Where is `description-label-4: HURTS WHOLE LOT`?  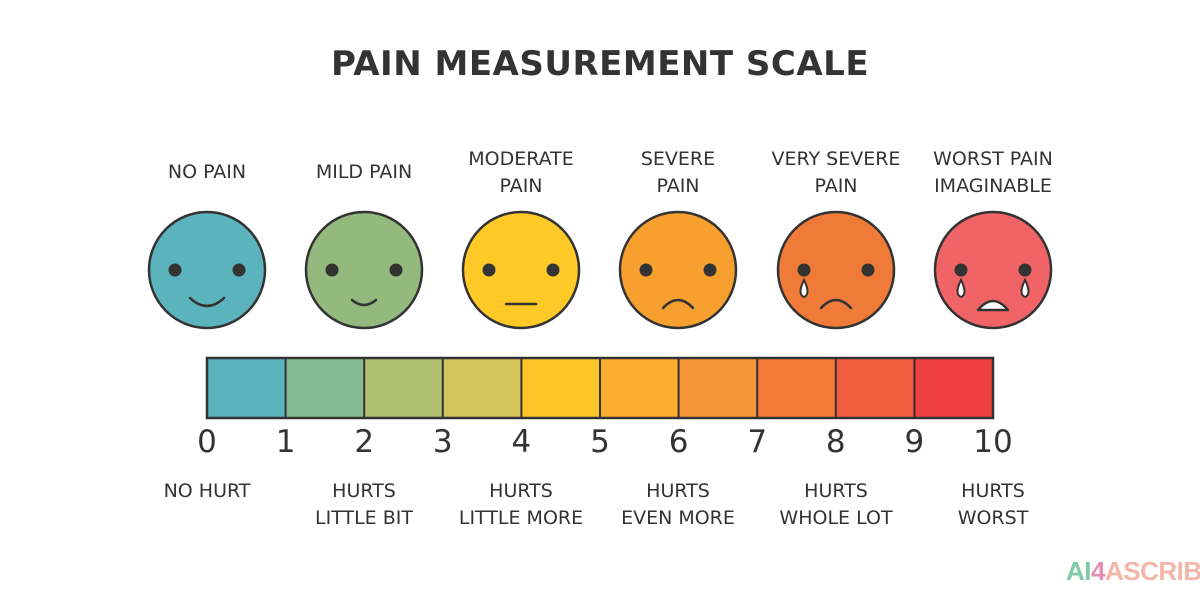
description-label-4: HURTS WHOLE LOT is located at coordinates (836, 504).